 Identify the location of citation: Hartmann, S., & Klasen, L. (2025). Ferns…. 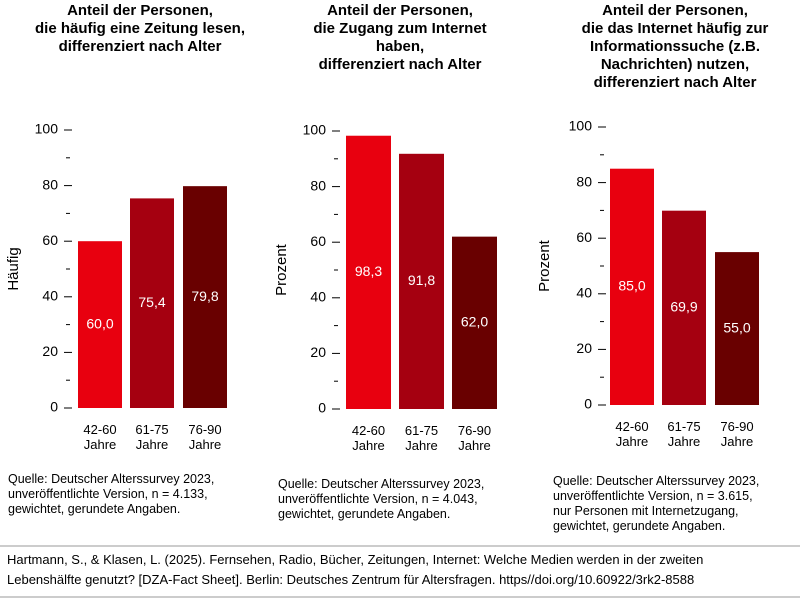
(355, 569).